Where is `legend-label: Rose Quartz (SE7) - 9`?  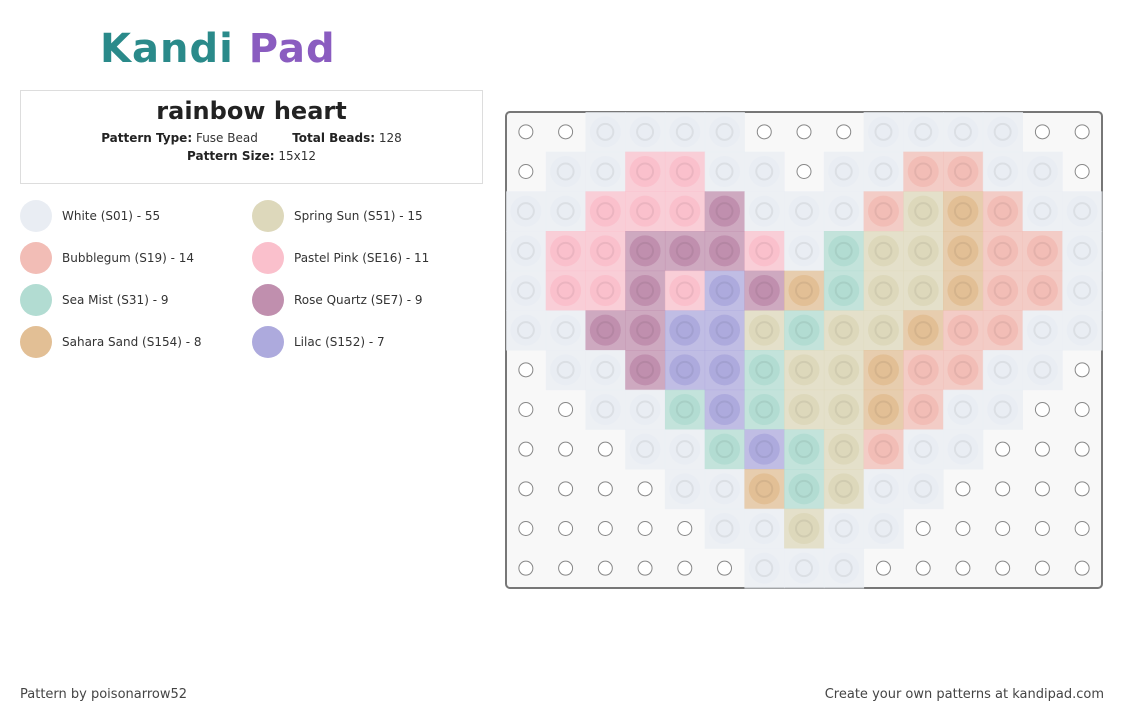
legend-label: Rose Quartz (SE7) - 9 is located at coordinates (358, 300).